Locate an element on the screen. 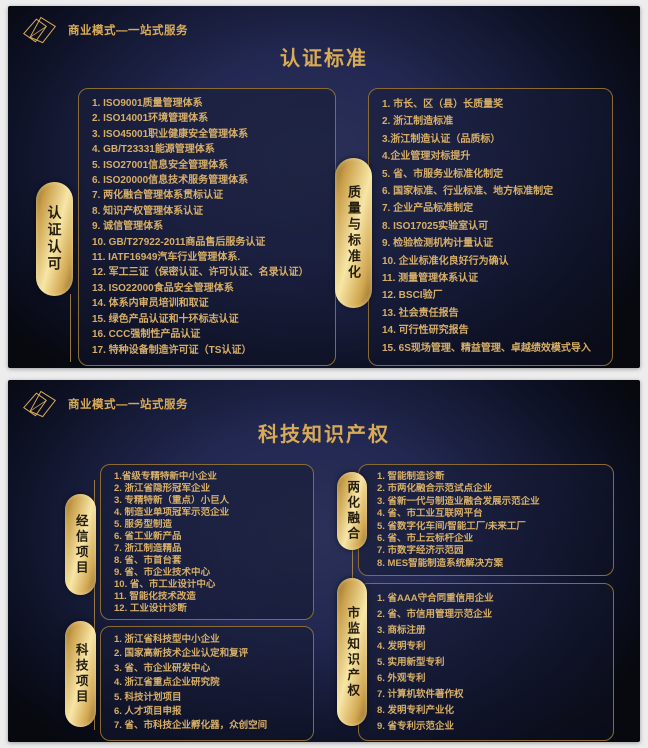  pill-label: 认证认可 is located at coordinates (54, 239).